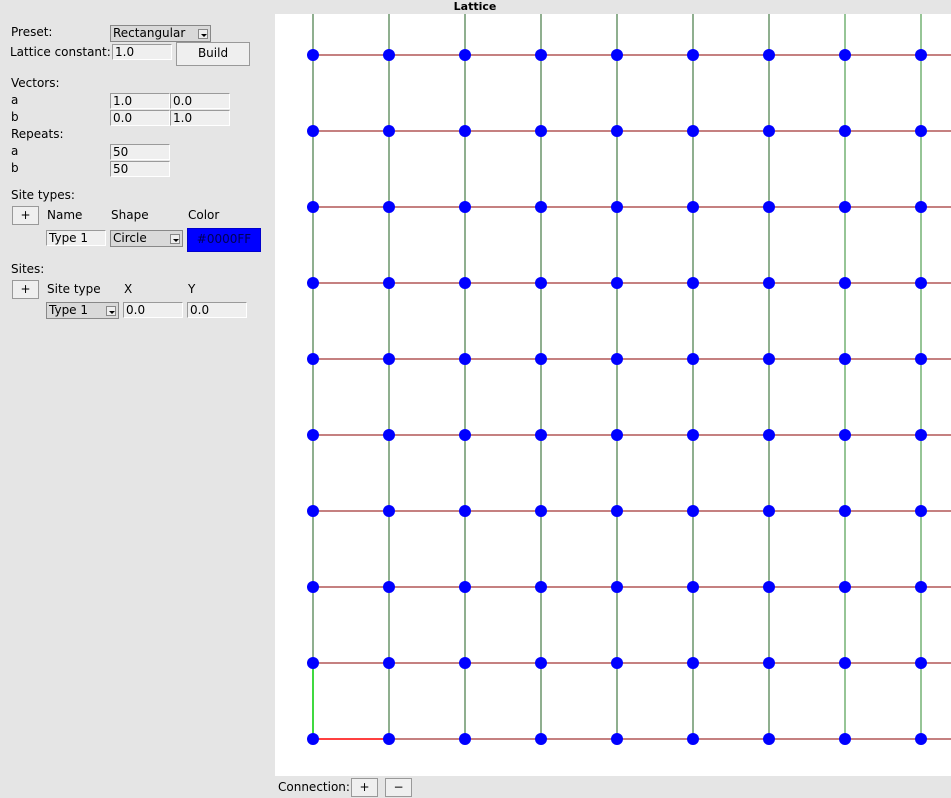 This screenshot has height=798, width=951. What do you see at coordinates (76, 238) in the screenshot?
I see `site-type-name-input: Type 1` at bounding box center [76, 238].